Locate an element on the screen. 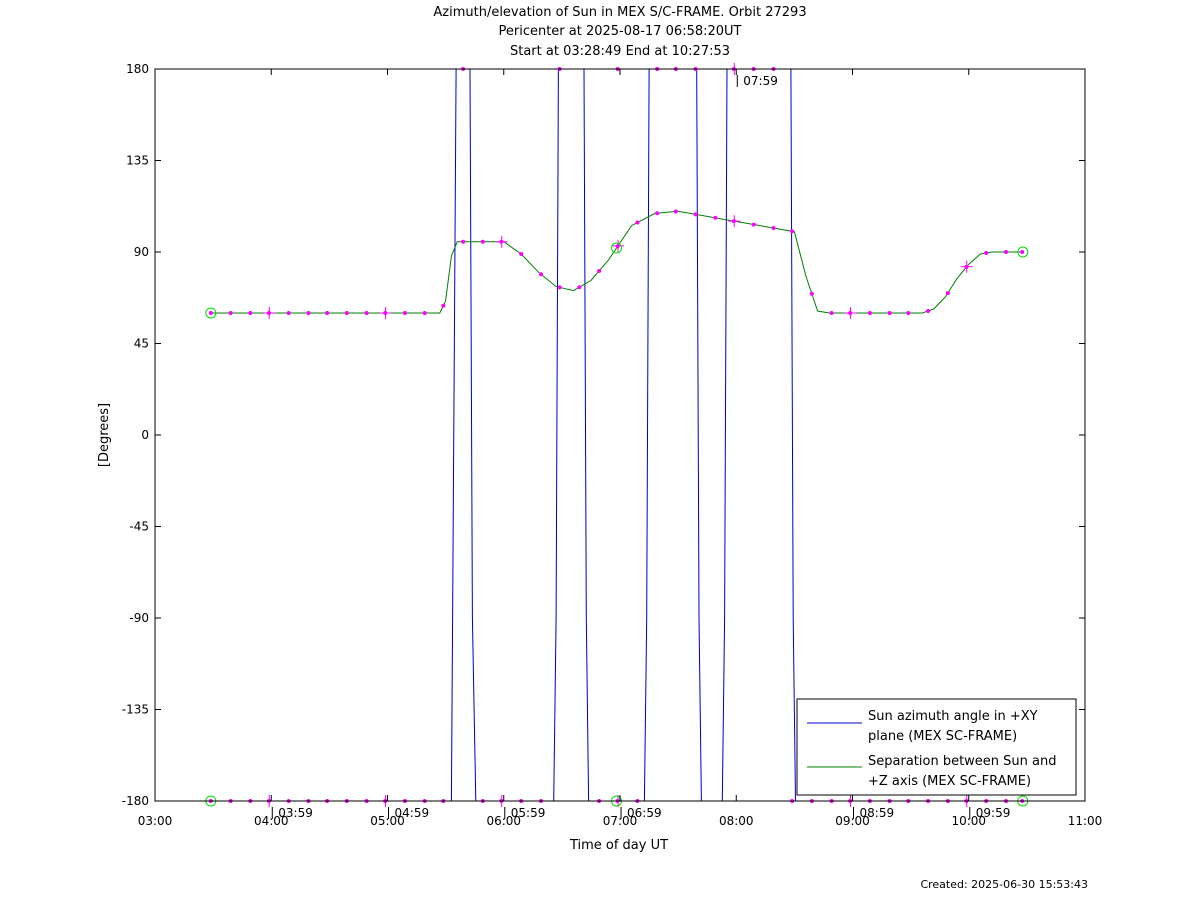  series-line-separation is located at coordinates (616, 262).